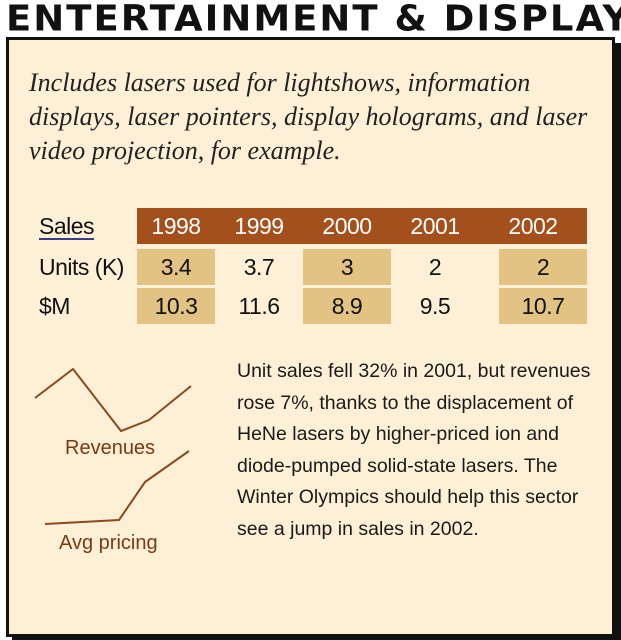  I want to click on trend-sparklines, so click(113, 446).